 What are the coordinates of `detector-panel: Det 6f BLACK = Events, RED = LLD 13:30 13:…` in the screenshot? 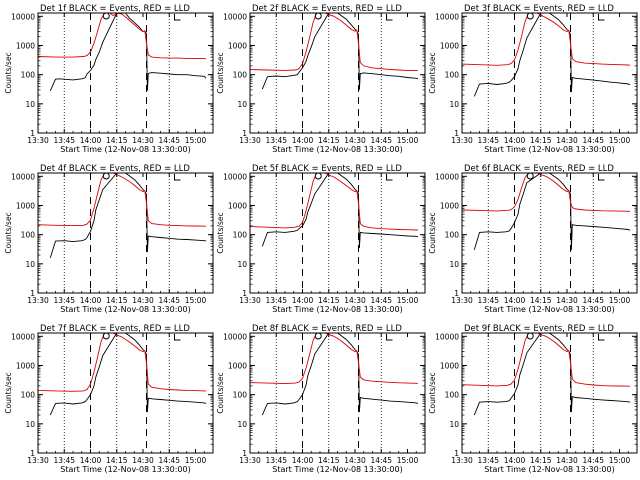 It's located at (533, 239).